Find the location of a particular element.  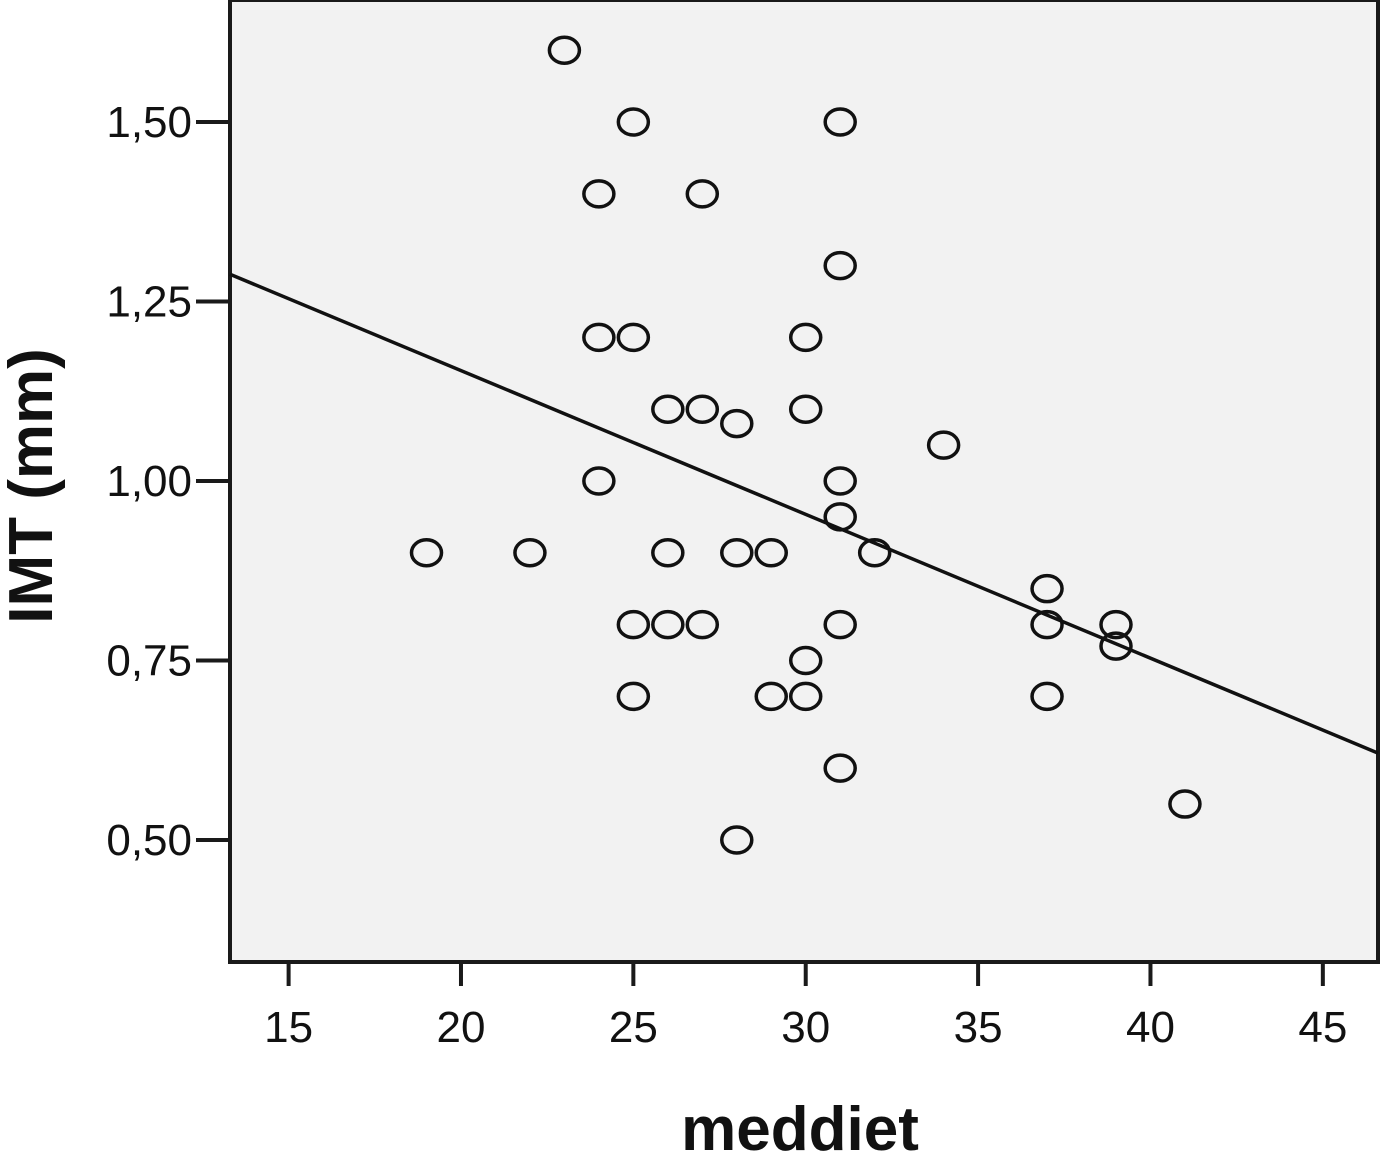

y-axis: 0,50 0,75 1,00 1,25 1,50 is located at coordinates (168, 481).